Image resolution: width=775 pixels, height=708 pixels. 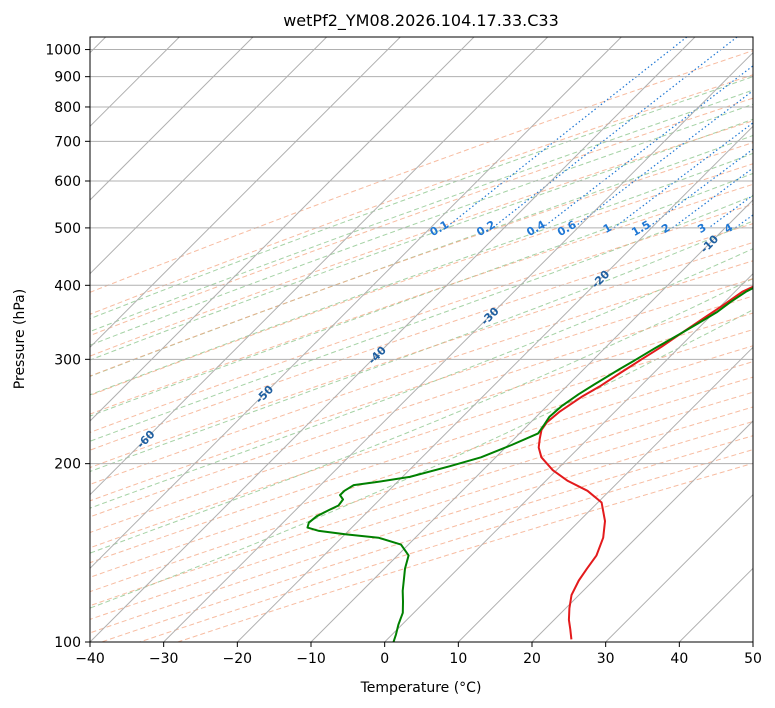 What do you see at coordinates (90, 659) in the screenshot?
I see `x-tick-label: −40` at bounding box center [90, 659].